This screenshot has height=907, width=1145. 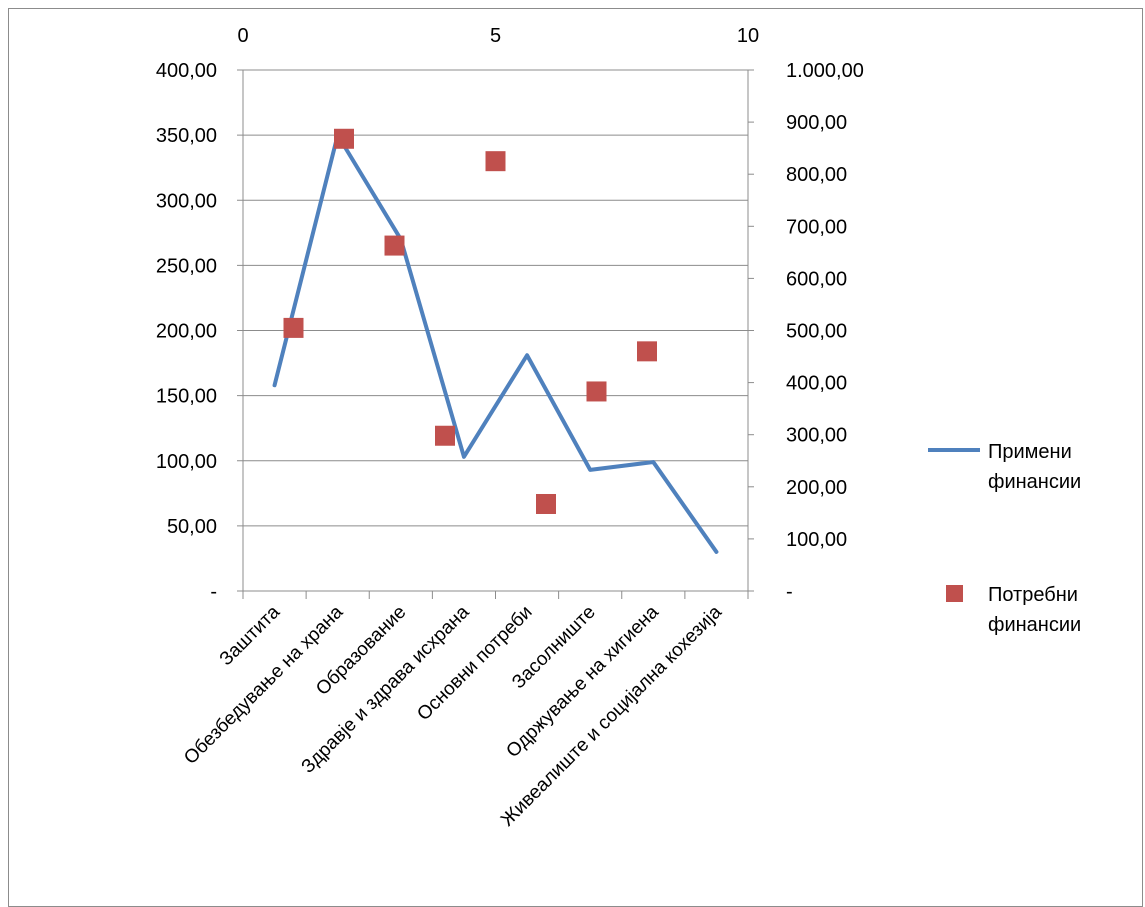 What do you see at coordinates (242, 36) in the screenshot?
I see `top-axis-tick-label: 0` at bounding box center [242, 36].